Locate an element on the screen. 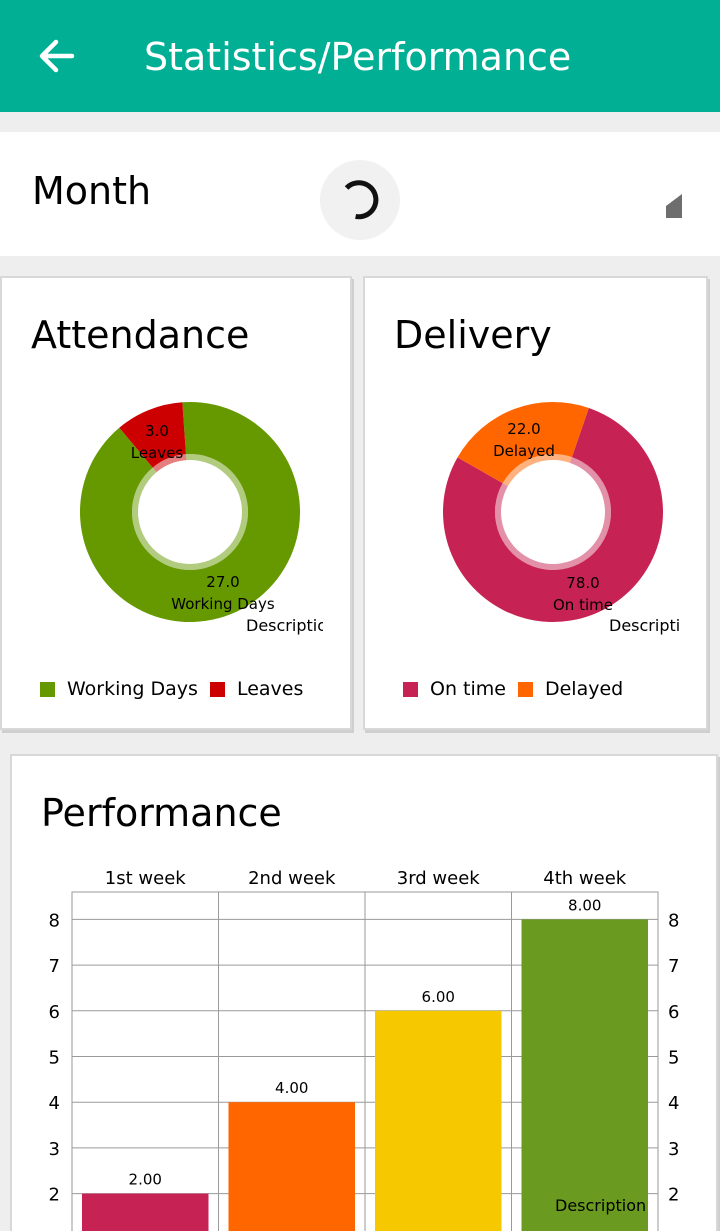  month-dropdown-toggle is located at coordinates (674, 206).